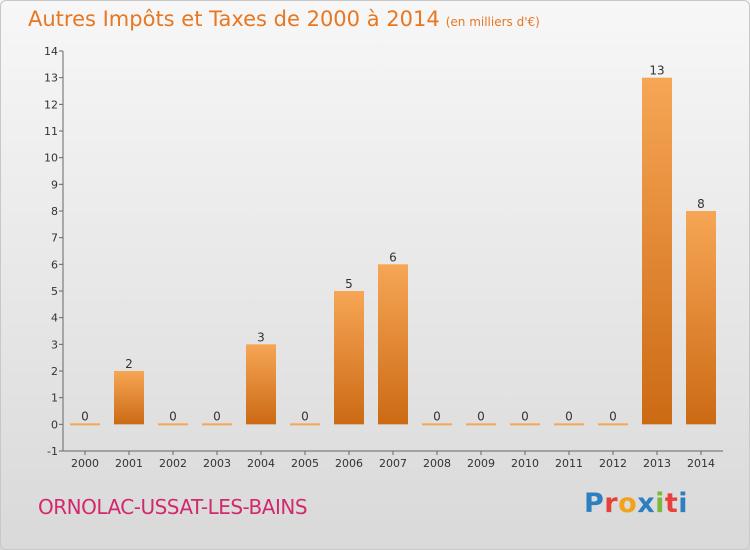 Image resolution: width=750 pixels, height=550 pixels. What do you see at coordinates (173, 463) in the screenshot?
I see `x-tick-label: 2002` at bounding box center [173, 463].